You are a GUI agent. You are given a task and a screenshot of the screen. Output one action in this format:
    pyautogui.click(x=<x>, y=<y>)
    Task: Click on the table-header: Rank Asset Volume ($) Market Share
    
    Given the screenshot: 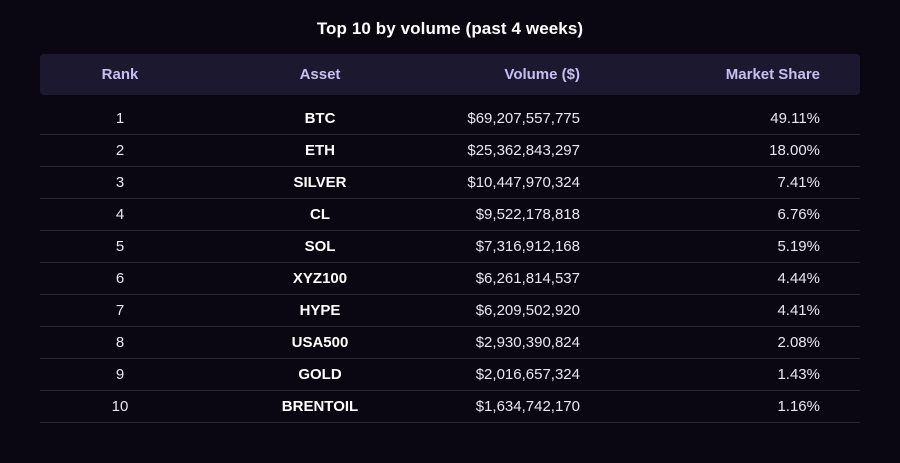 What is the action you would take?
    pyautogui.click(x=450, y=74)
    